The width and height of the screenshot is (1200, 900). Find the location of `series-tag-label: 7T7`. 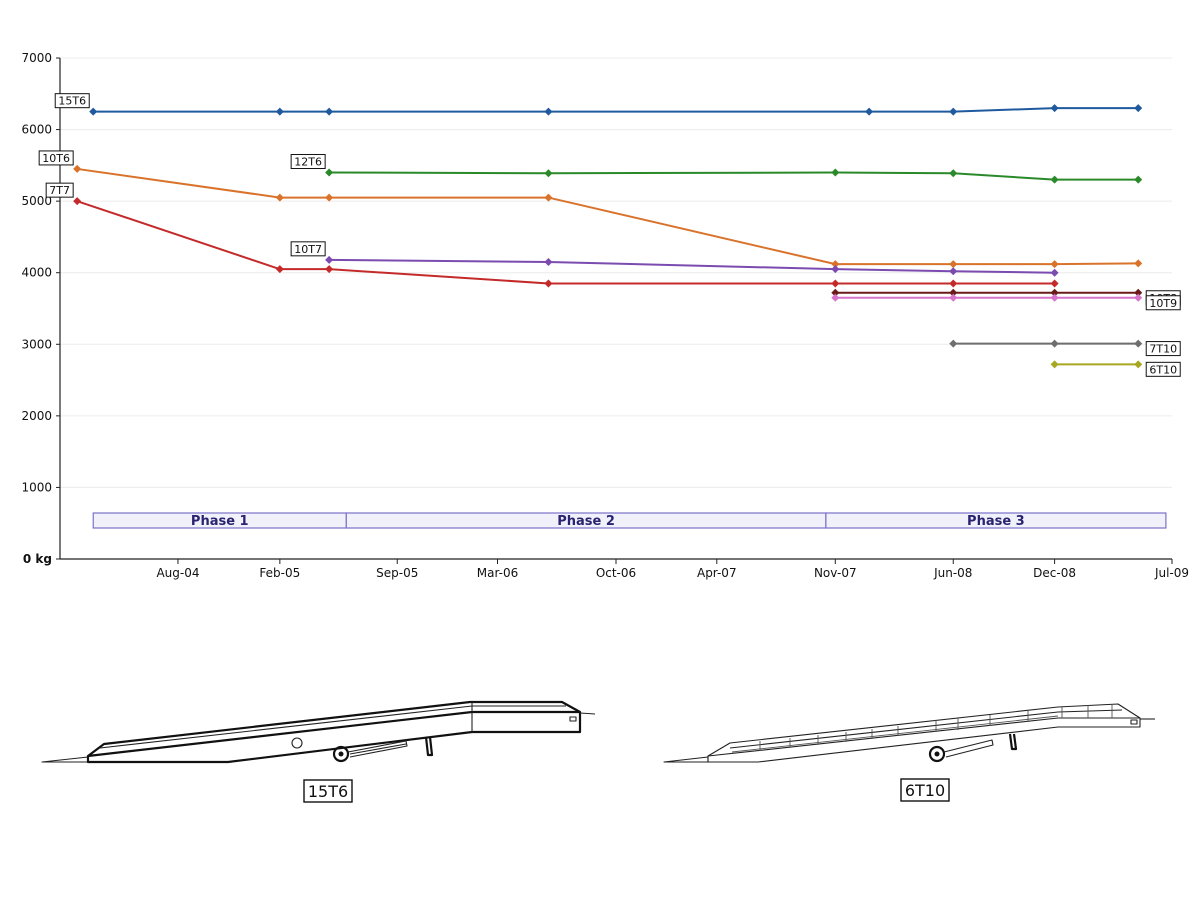

series-tag-label: 7T7 is located at coordinates (59, 190).